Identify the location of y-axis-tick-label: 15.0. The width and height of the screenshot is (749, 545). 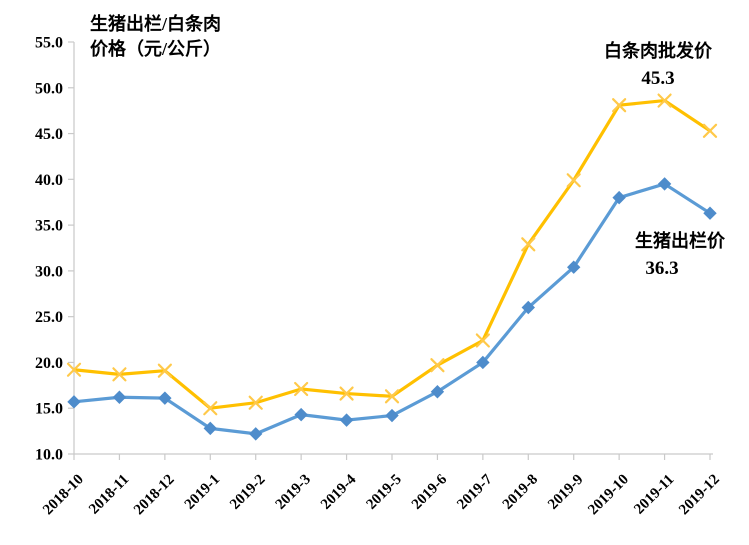
(49, 409).